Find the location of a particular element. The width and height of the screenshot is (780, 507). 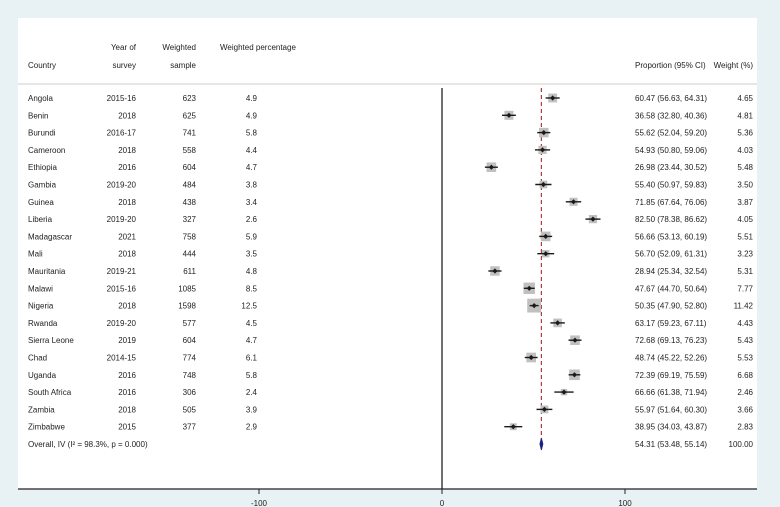

weight-value: 5.31 is located at coordinates (745, 271).